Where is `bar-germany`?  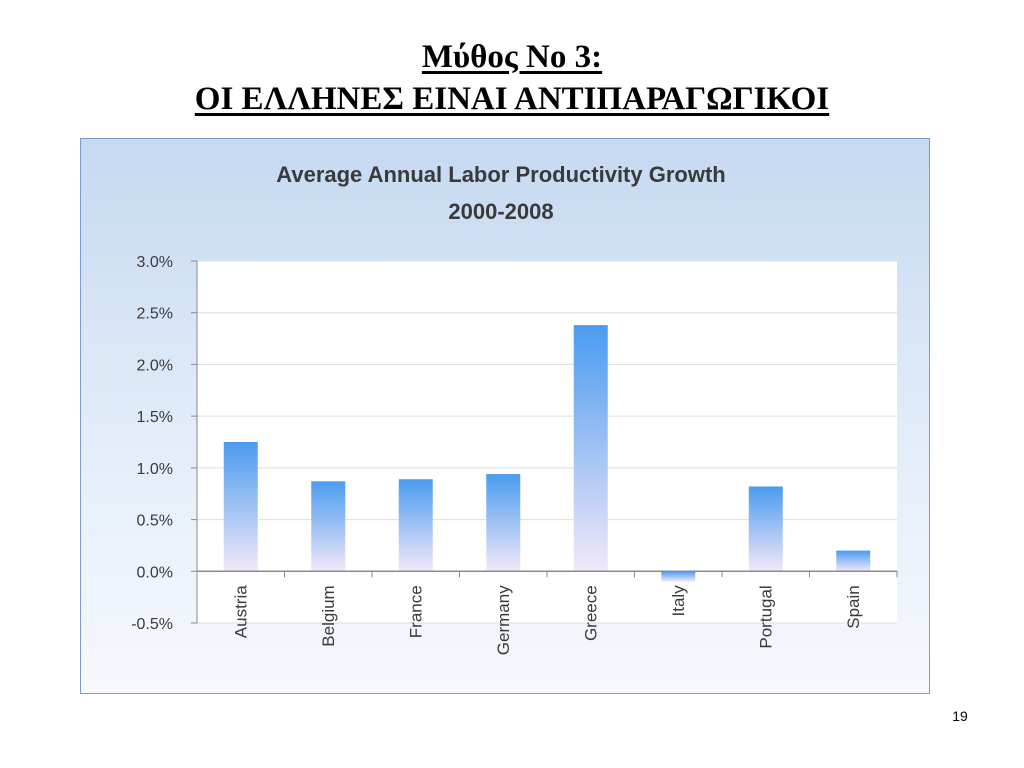
bar-germany is located at coordinates (503, 523).